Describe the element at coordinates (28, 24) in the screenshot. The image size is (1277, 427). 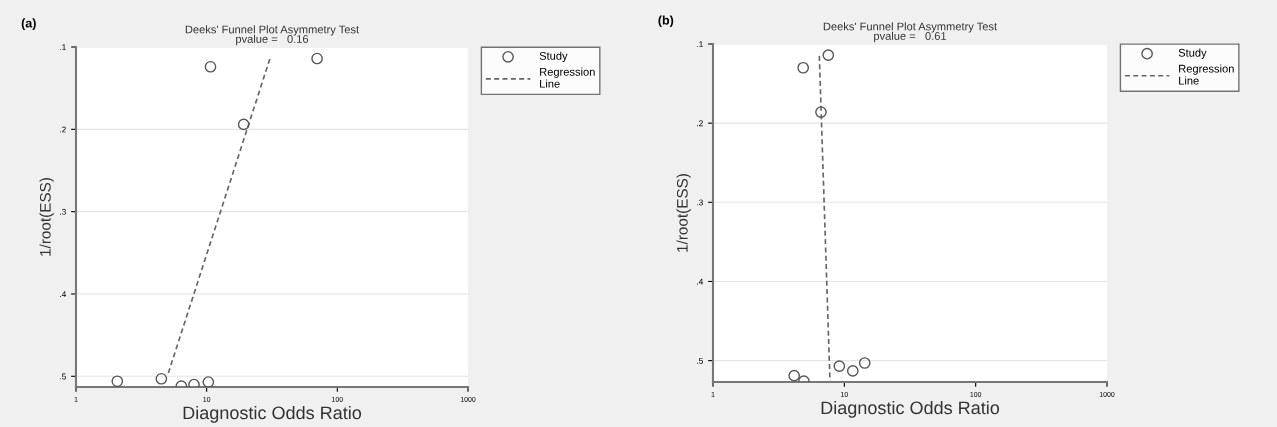
I see `text: (a)` at that location.